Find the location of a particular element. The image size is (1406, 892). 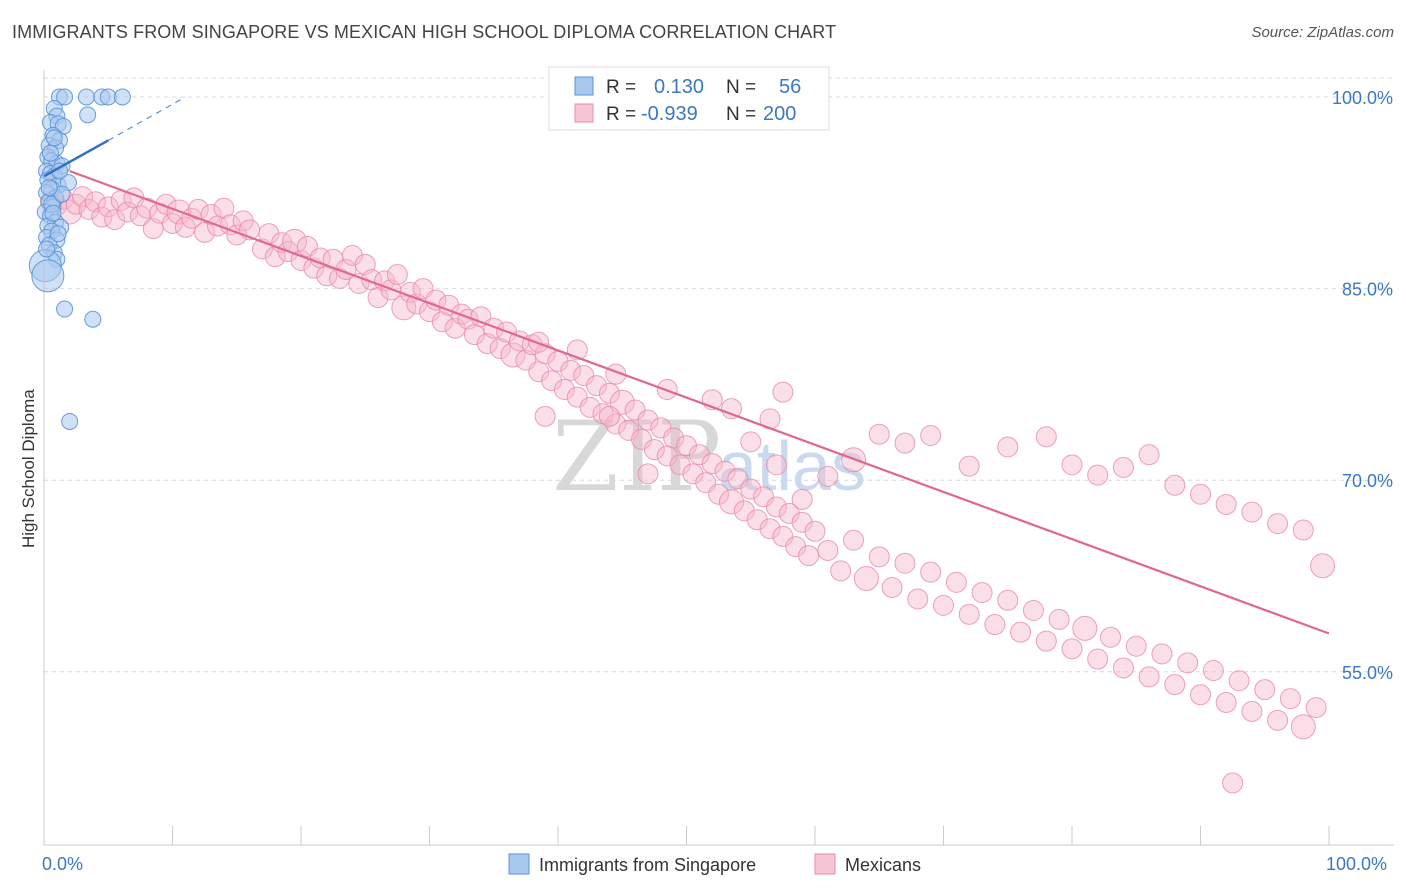

legend-swatch-blue is located at coordinates (584, 86).